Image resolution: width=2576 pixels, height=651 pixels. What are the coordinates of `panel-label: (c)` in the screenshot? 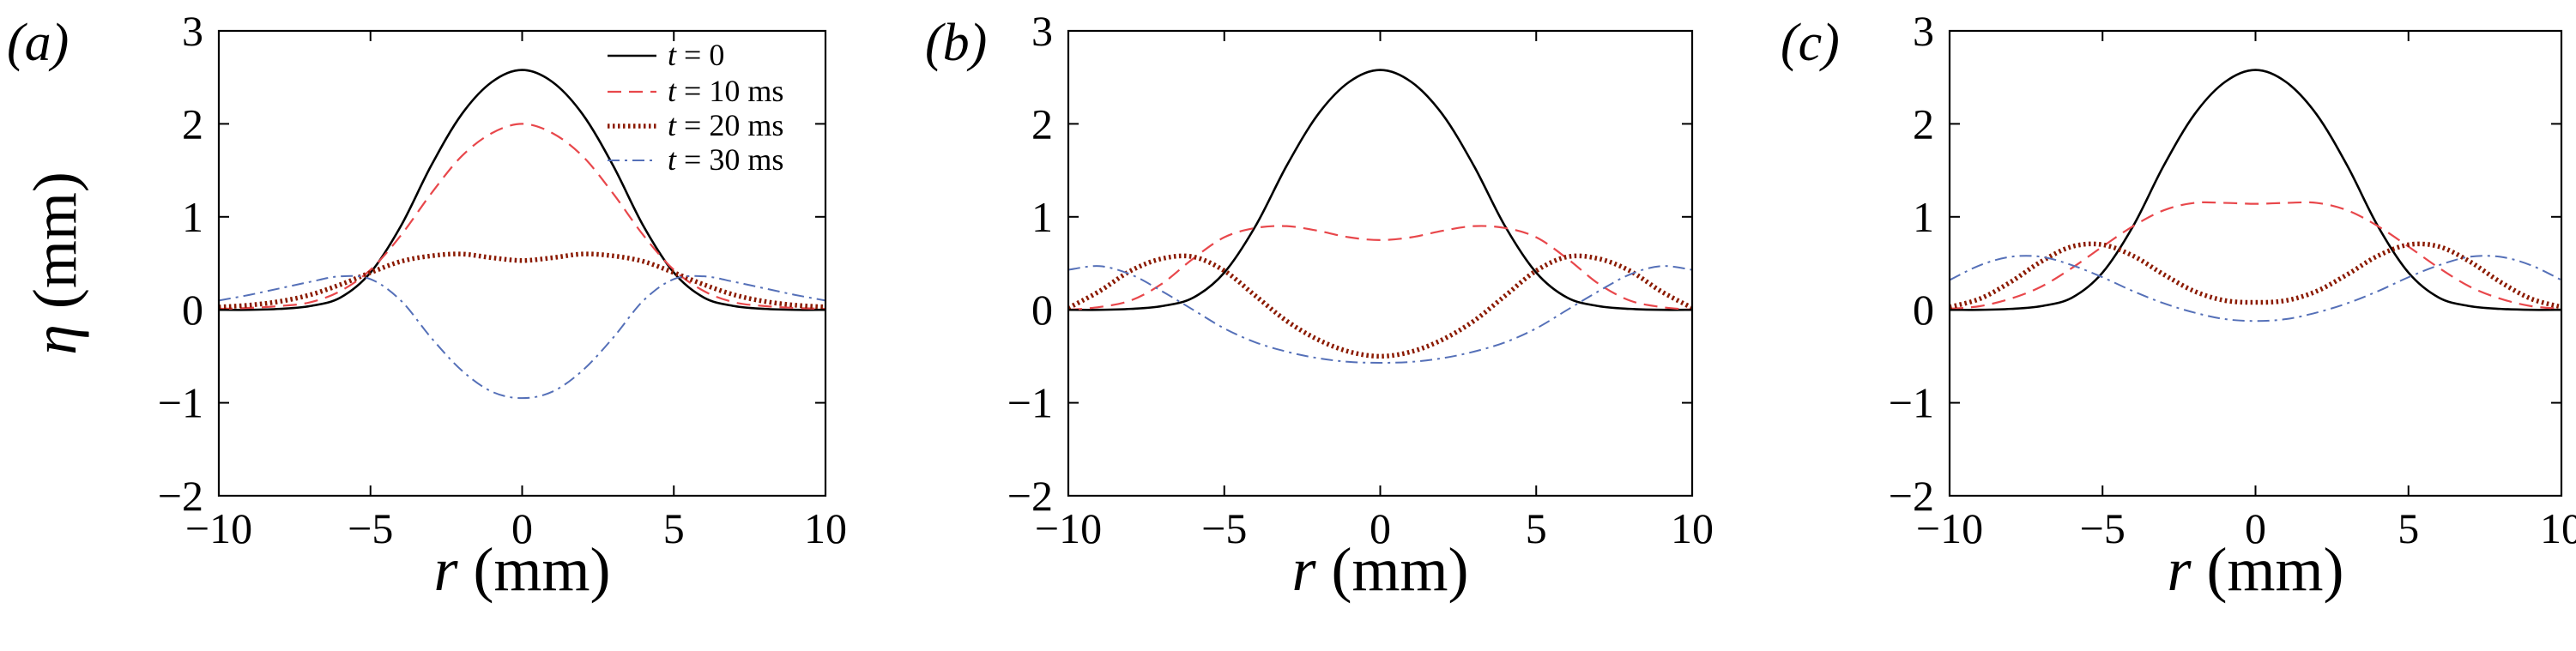 It's located at (1810, 43).